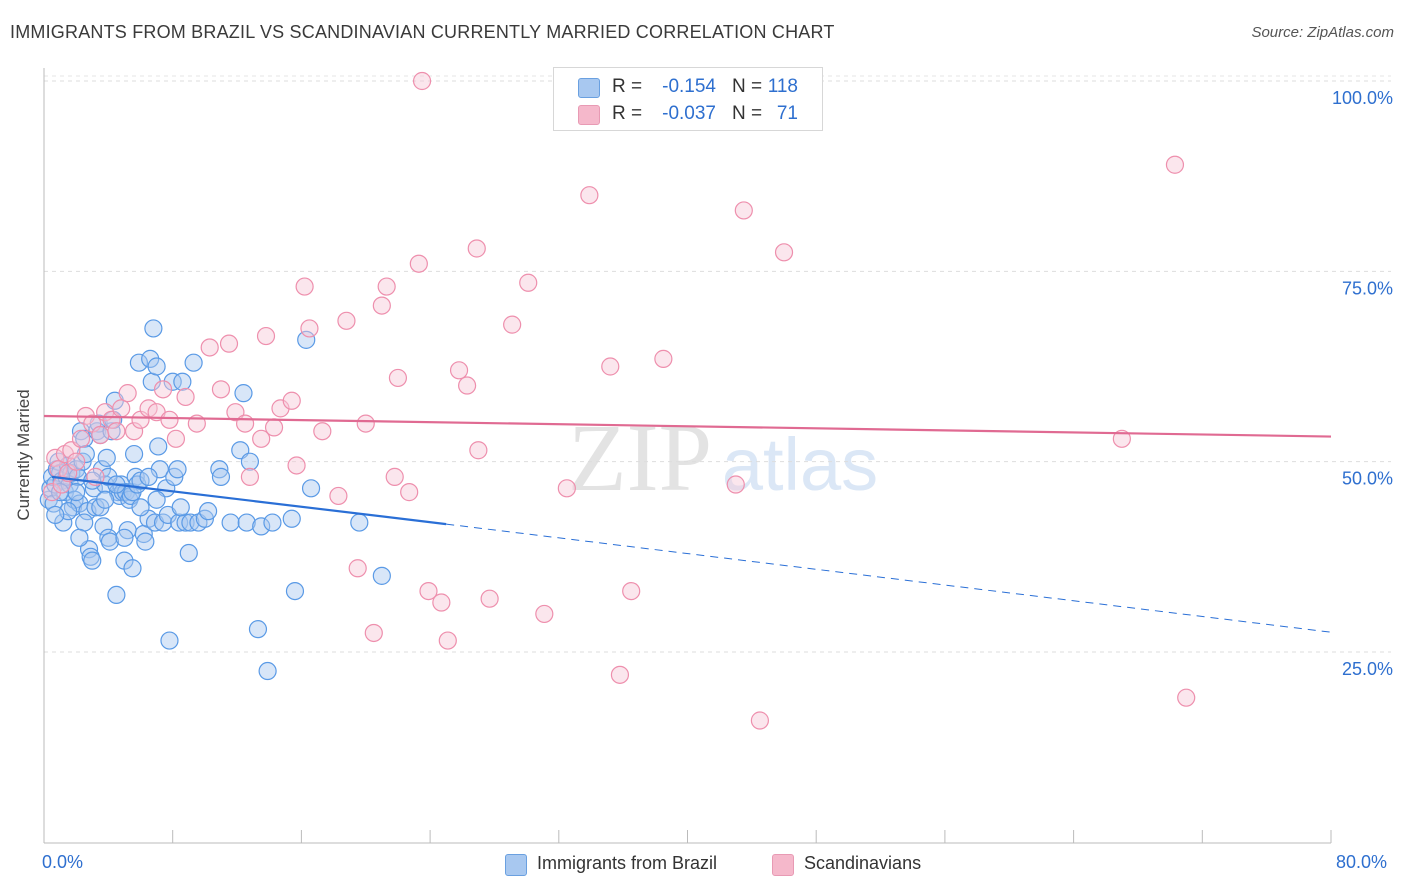 Image resolution: width=1406 pixels, height=892 pixels. What do you see at coordinates (1367, 479) in the screenshot?
I see `y-tick-label: 50.0%` at bounding box center [1367, 479].